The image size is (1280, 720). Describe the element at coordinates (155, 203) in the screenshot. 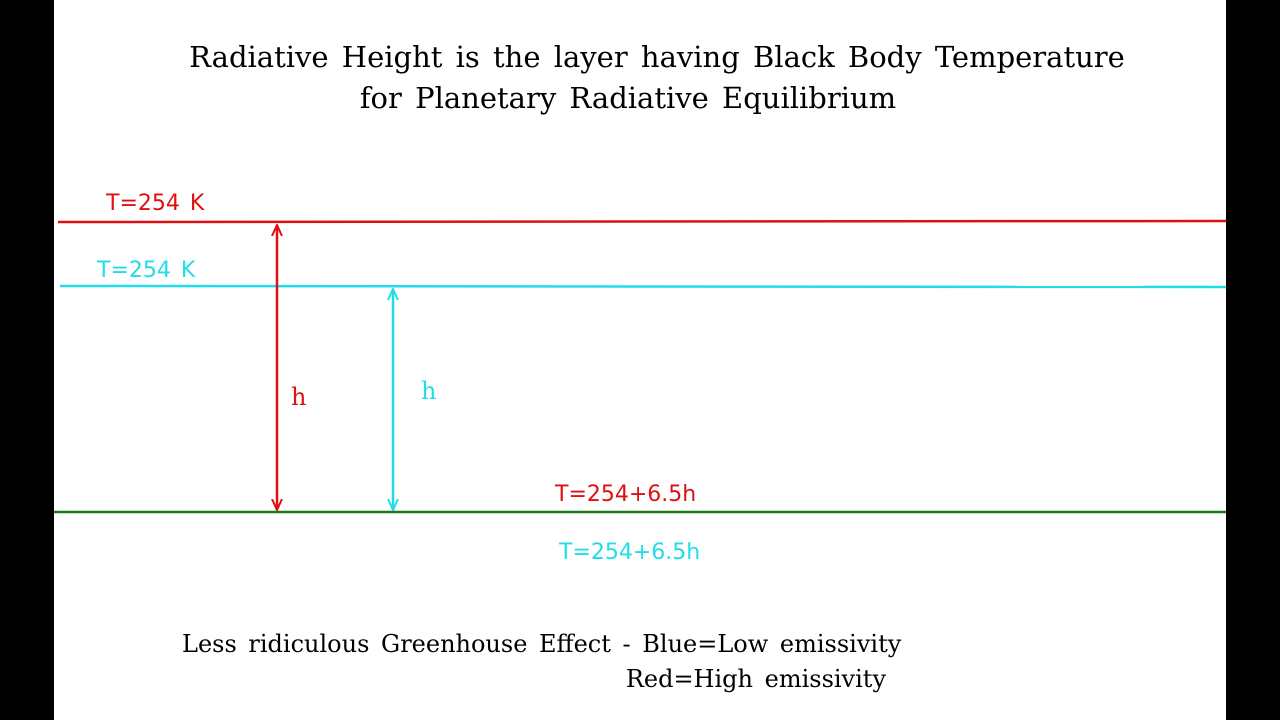

I see `red-layer-label: T=254 K` at that location.